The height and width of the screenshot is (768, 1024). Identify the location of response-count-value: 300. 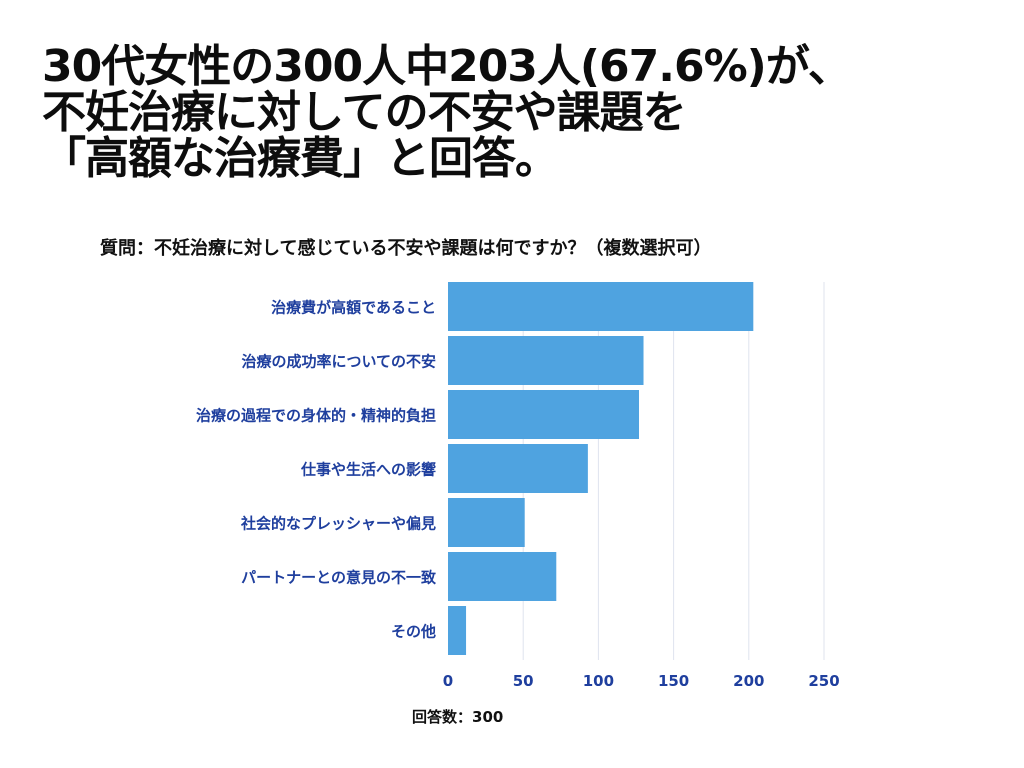
(488, 717).